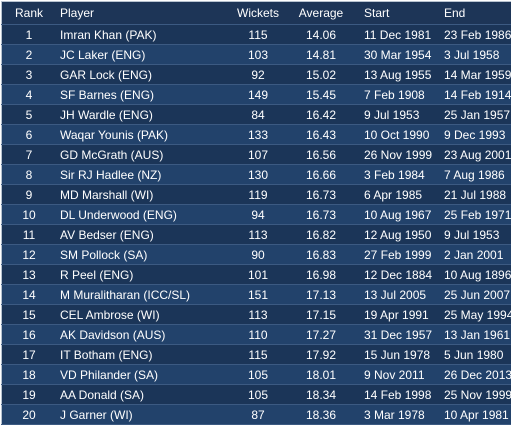 This screenshot has height=429, width=511. What do you see at coordinates (395, 335) in the screenshot?
I see `table-cell: 31 Dec 1957` at bounding box center [395, 335].